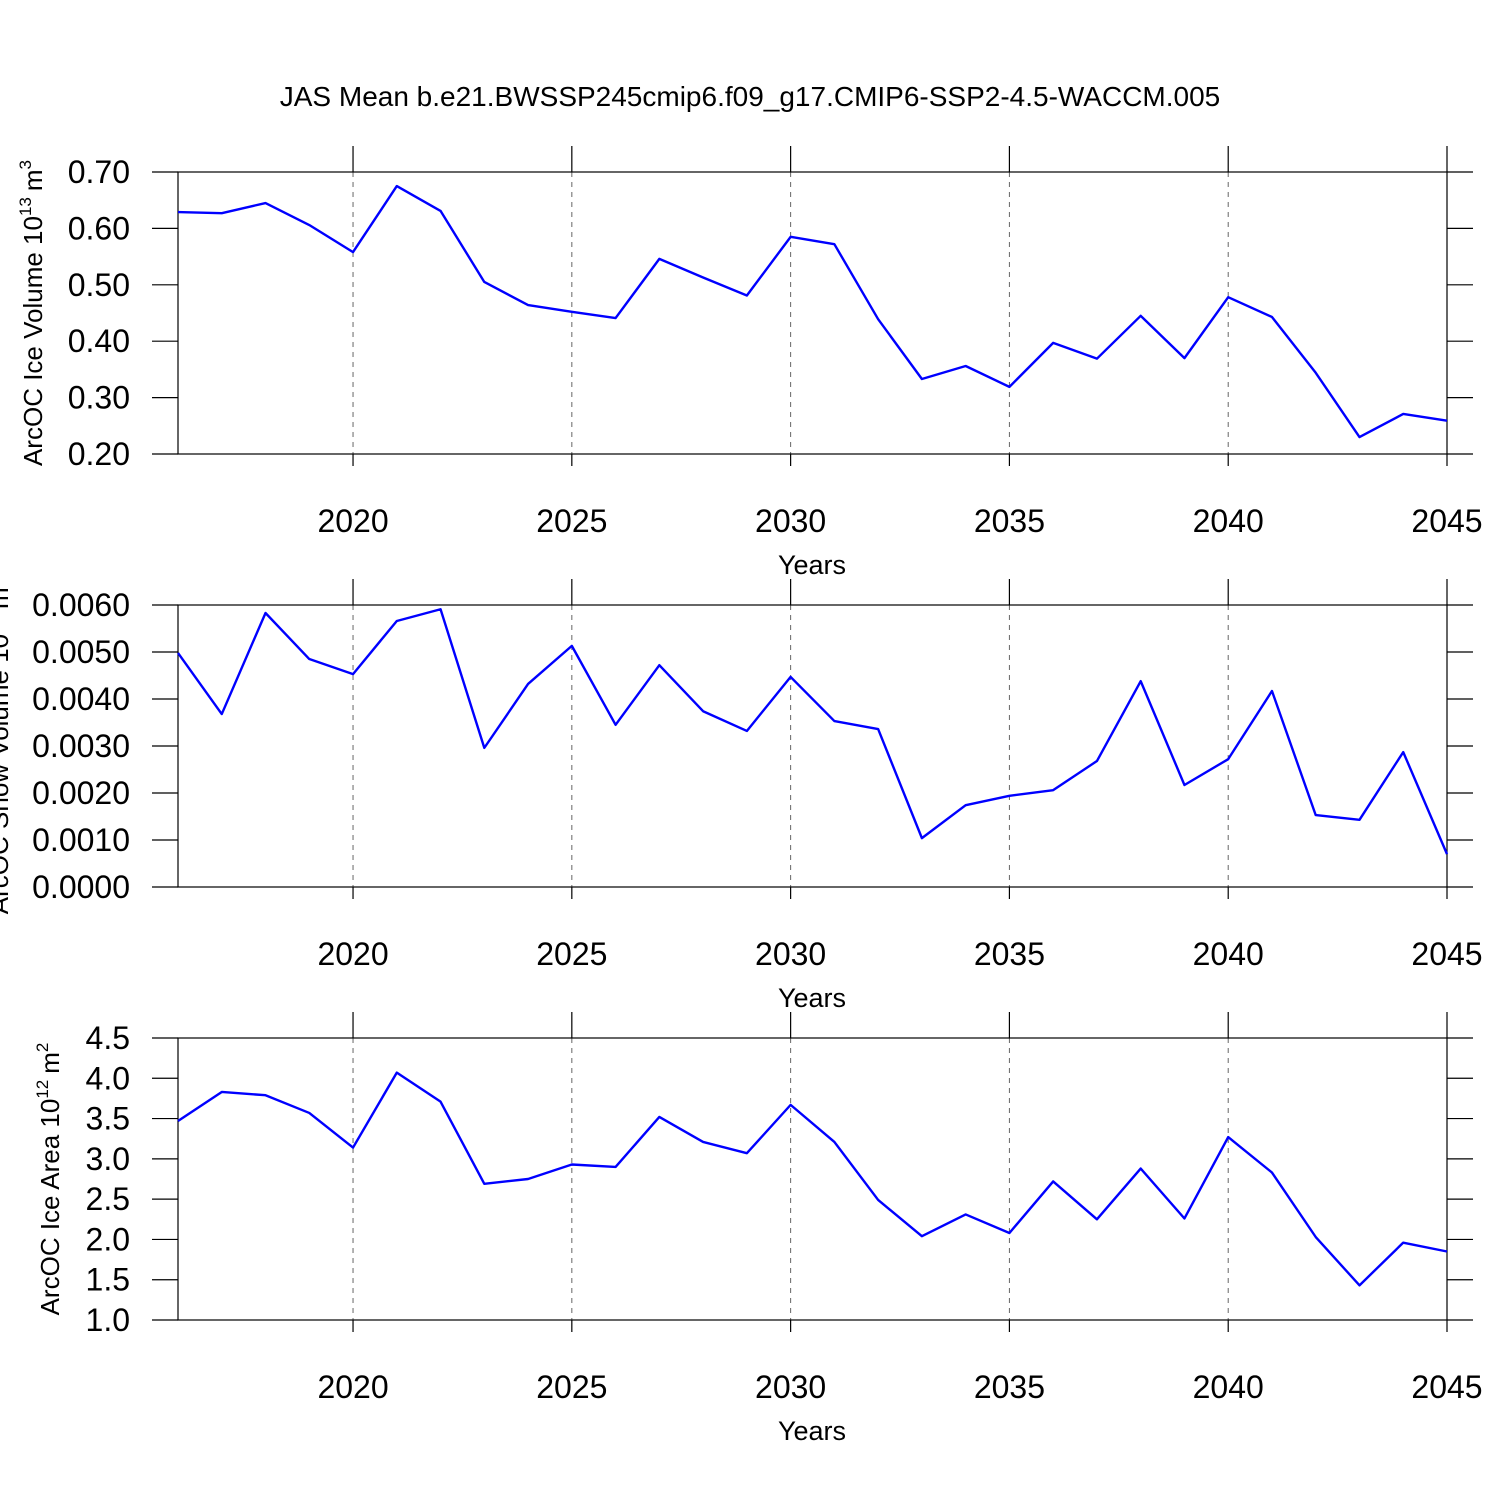  I want to click on y-axis-label: ArcOC Ice Area 1012 m2, so click(49, 1179).